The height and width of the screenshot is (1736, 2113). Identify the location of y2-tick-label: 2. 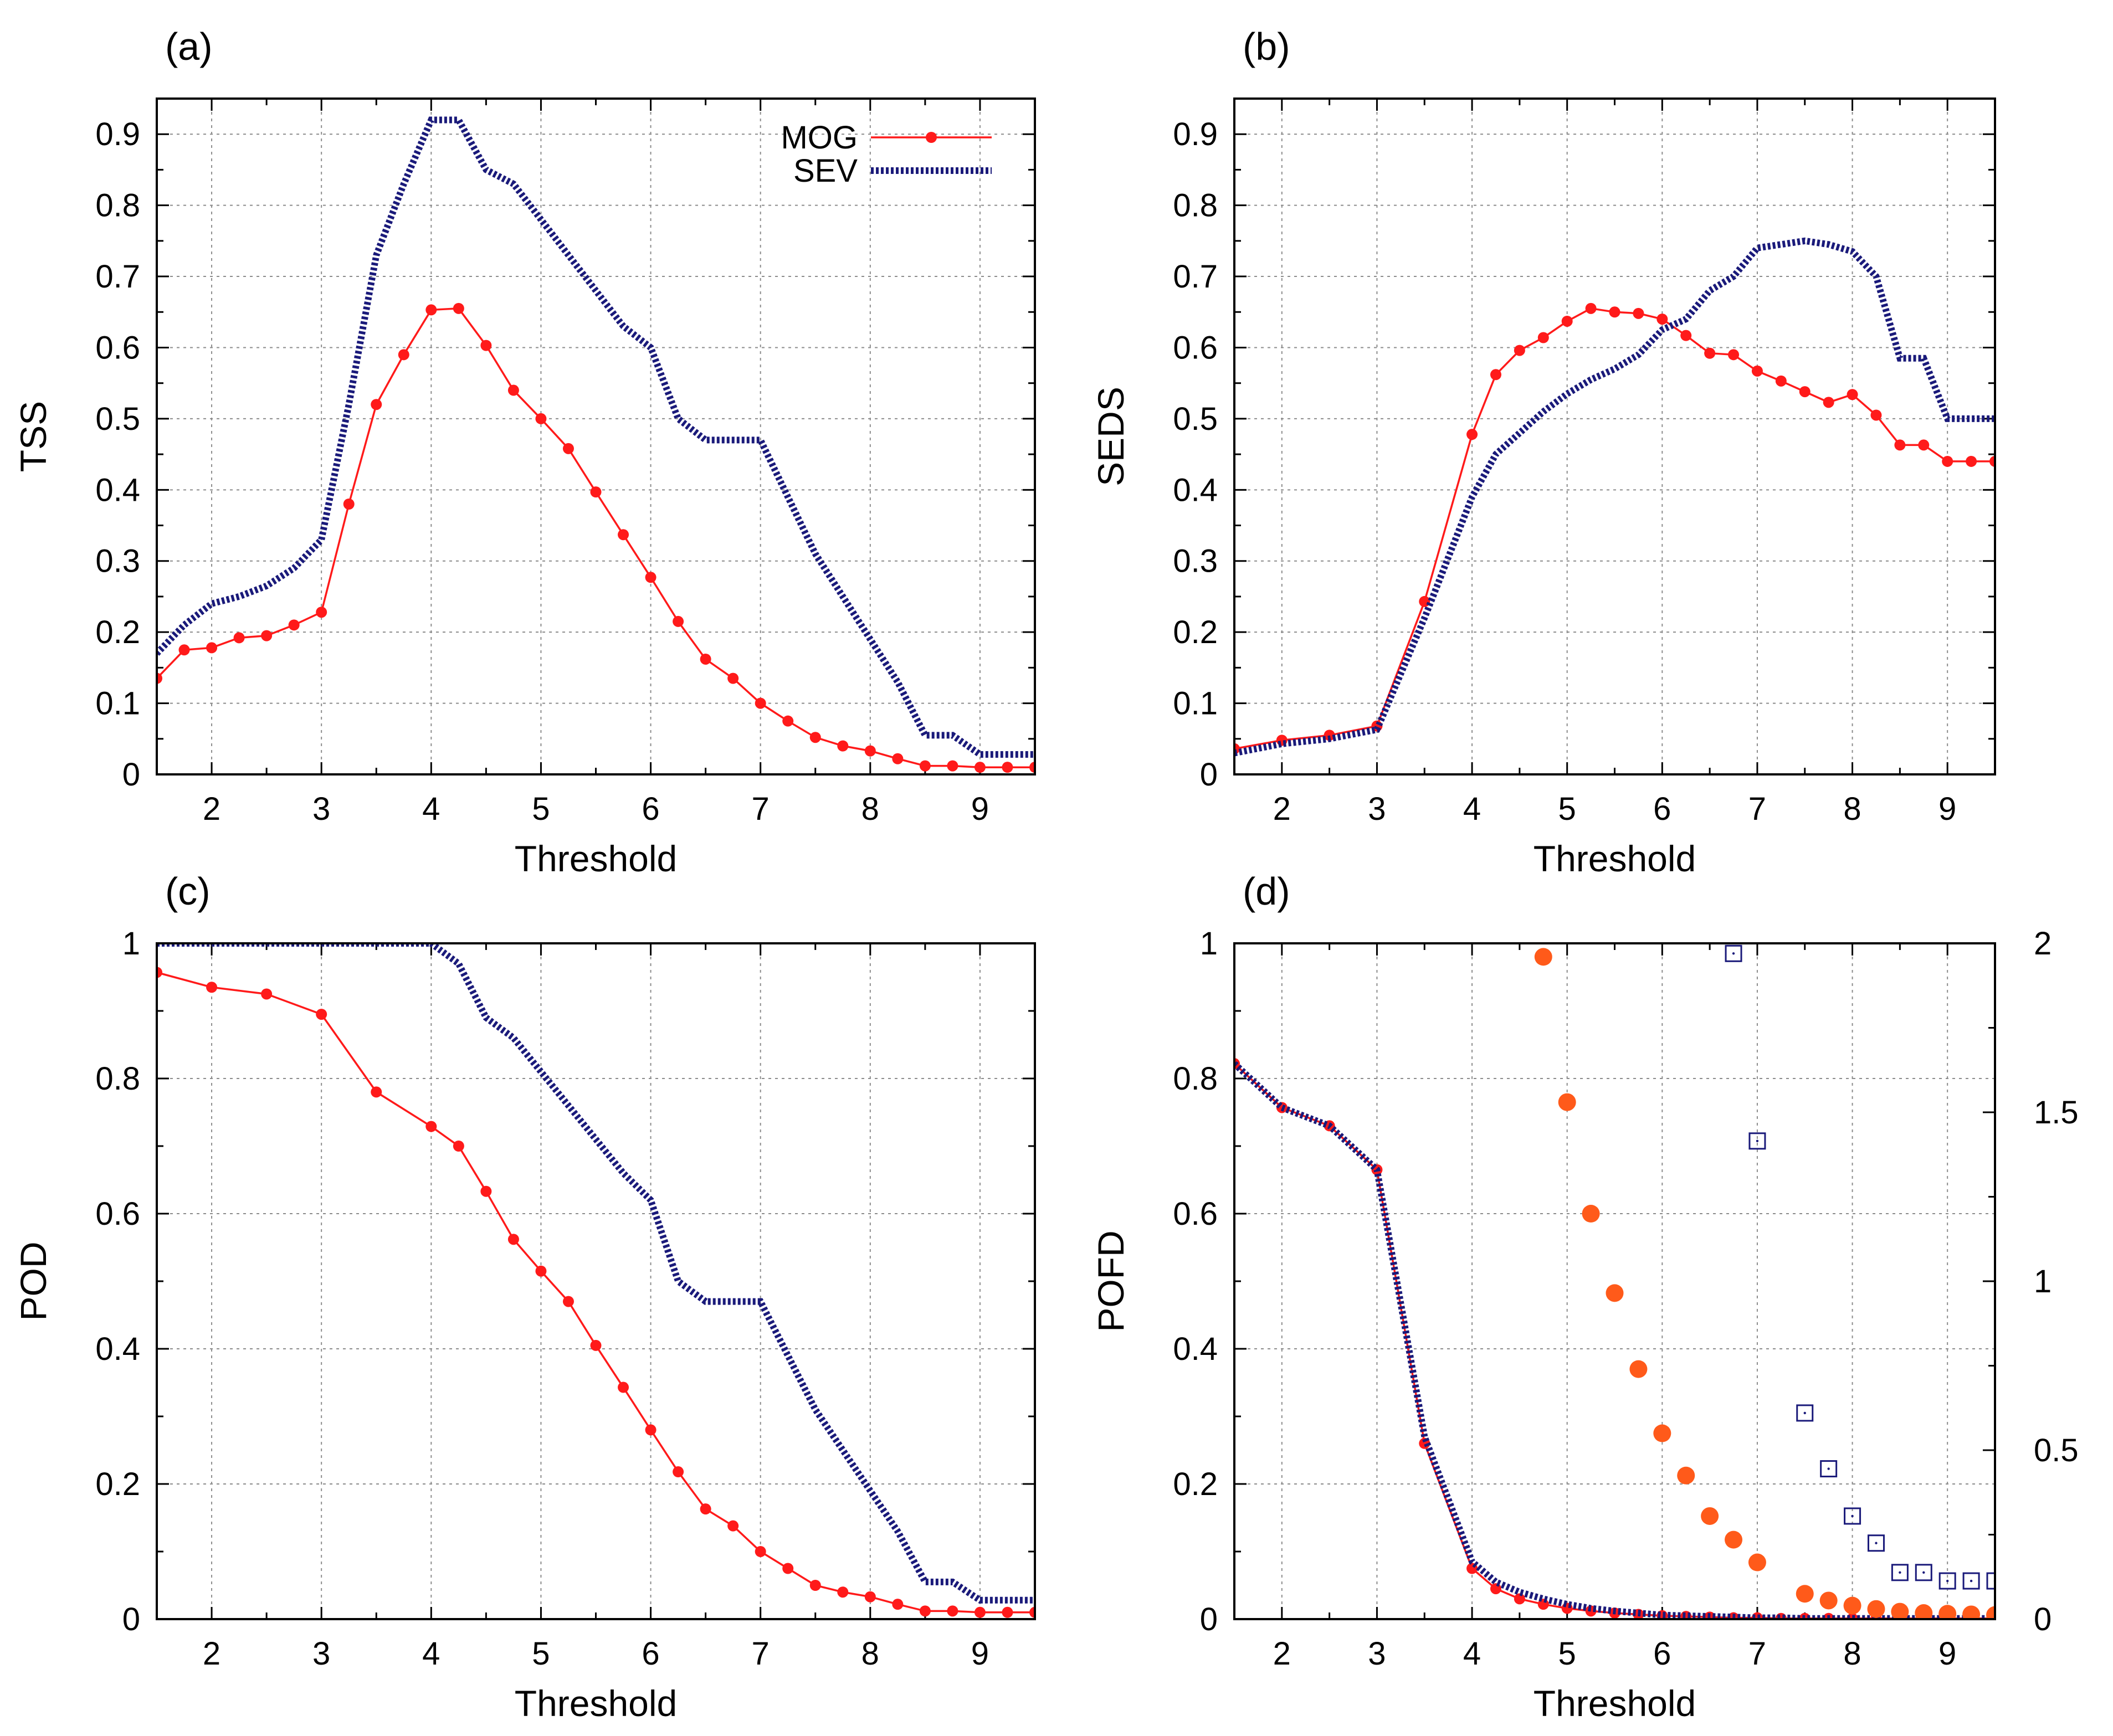
(2043, 944).